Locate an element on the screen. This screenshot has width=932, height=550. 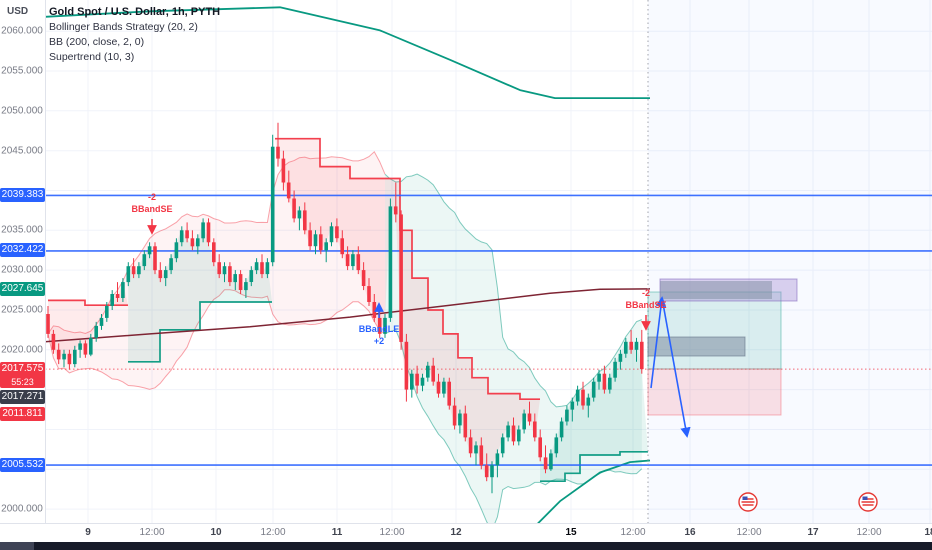
purple-gray-overlay-box is located at coordinates (716, 290).